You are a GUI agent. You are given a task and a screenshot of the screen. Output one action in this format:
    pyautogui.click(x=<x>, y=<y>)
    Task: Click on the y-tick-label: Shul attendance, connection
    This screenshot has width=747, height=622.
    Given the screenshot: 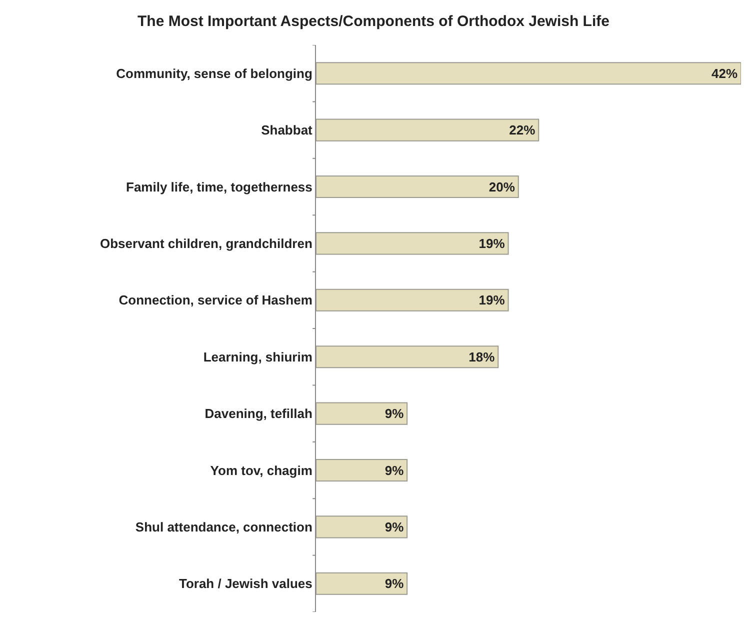 What is the action you would take?
    pyautogui.click(x=223, y=527)
    